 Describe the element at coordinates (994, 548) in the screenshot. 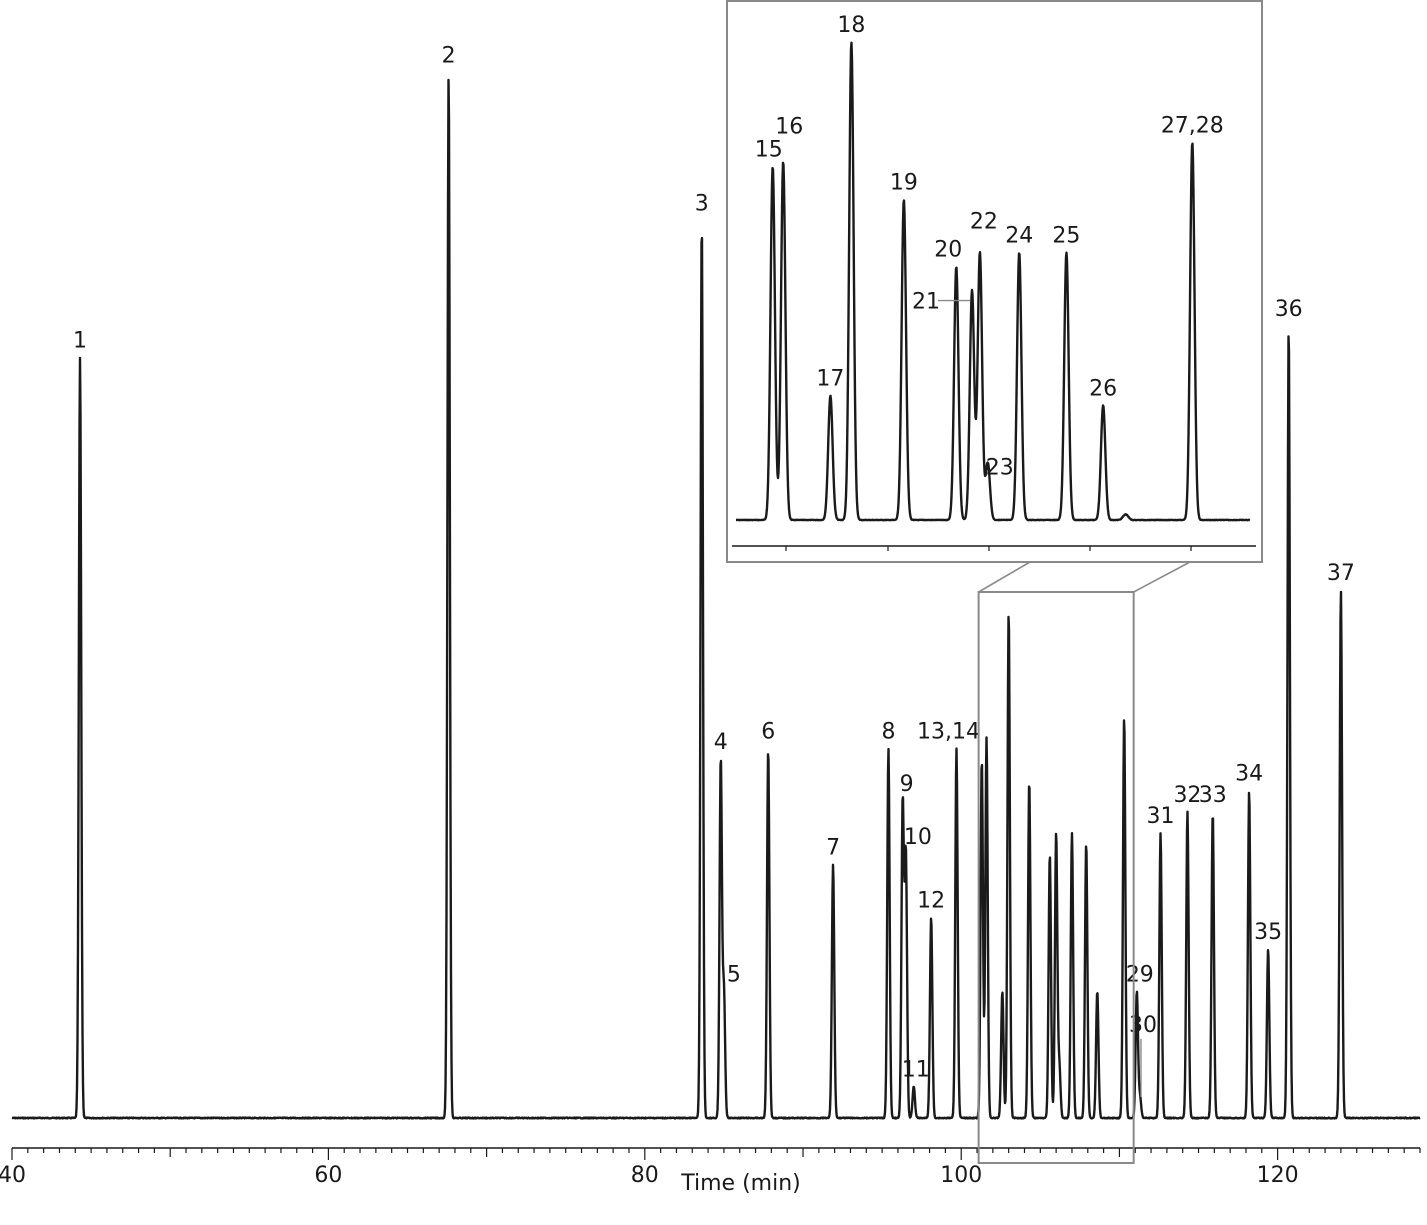

I see `inset-x-axis` at that location.